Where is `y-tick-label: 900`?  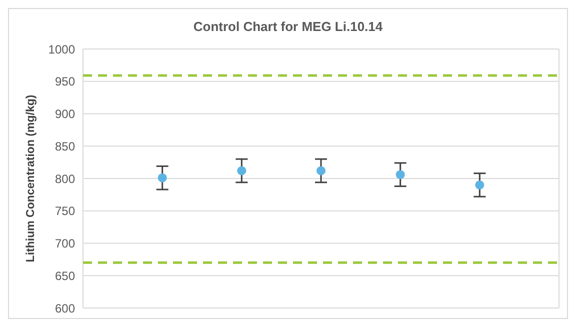
y-tick-label: 900 is located at coordinates (65, 114).